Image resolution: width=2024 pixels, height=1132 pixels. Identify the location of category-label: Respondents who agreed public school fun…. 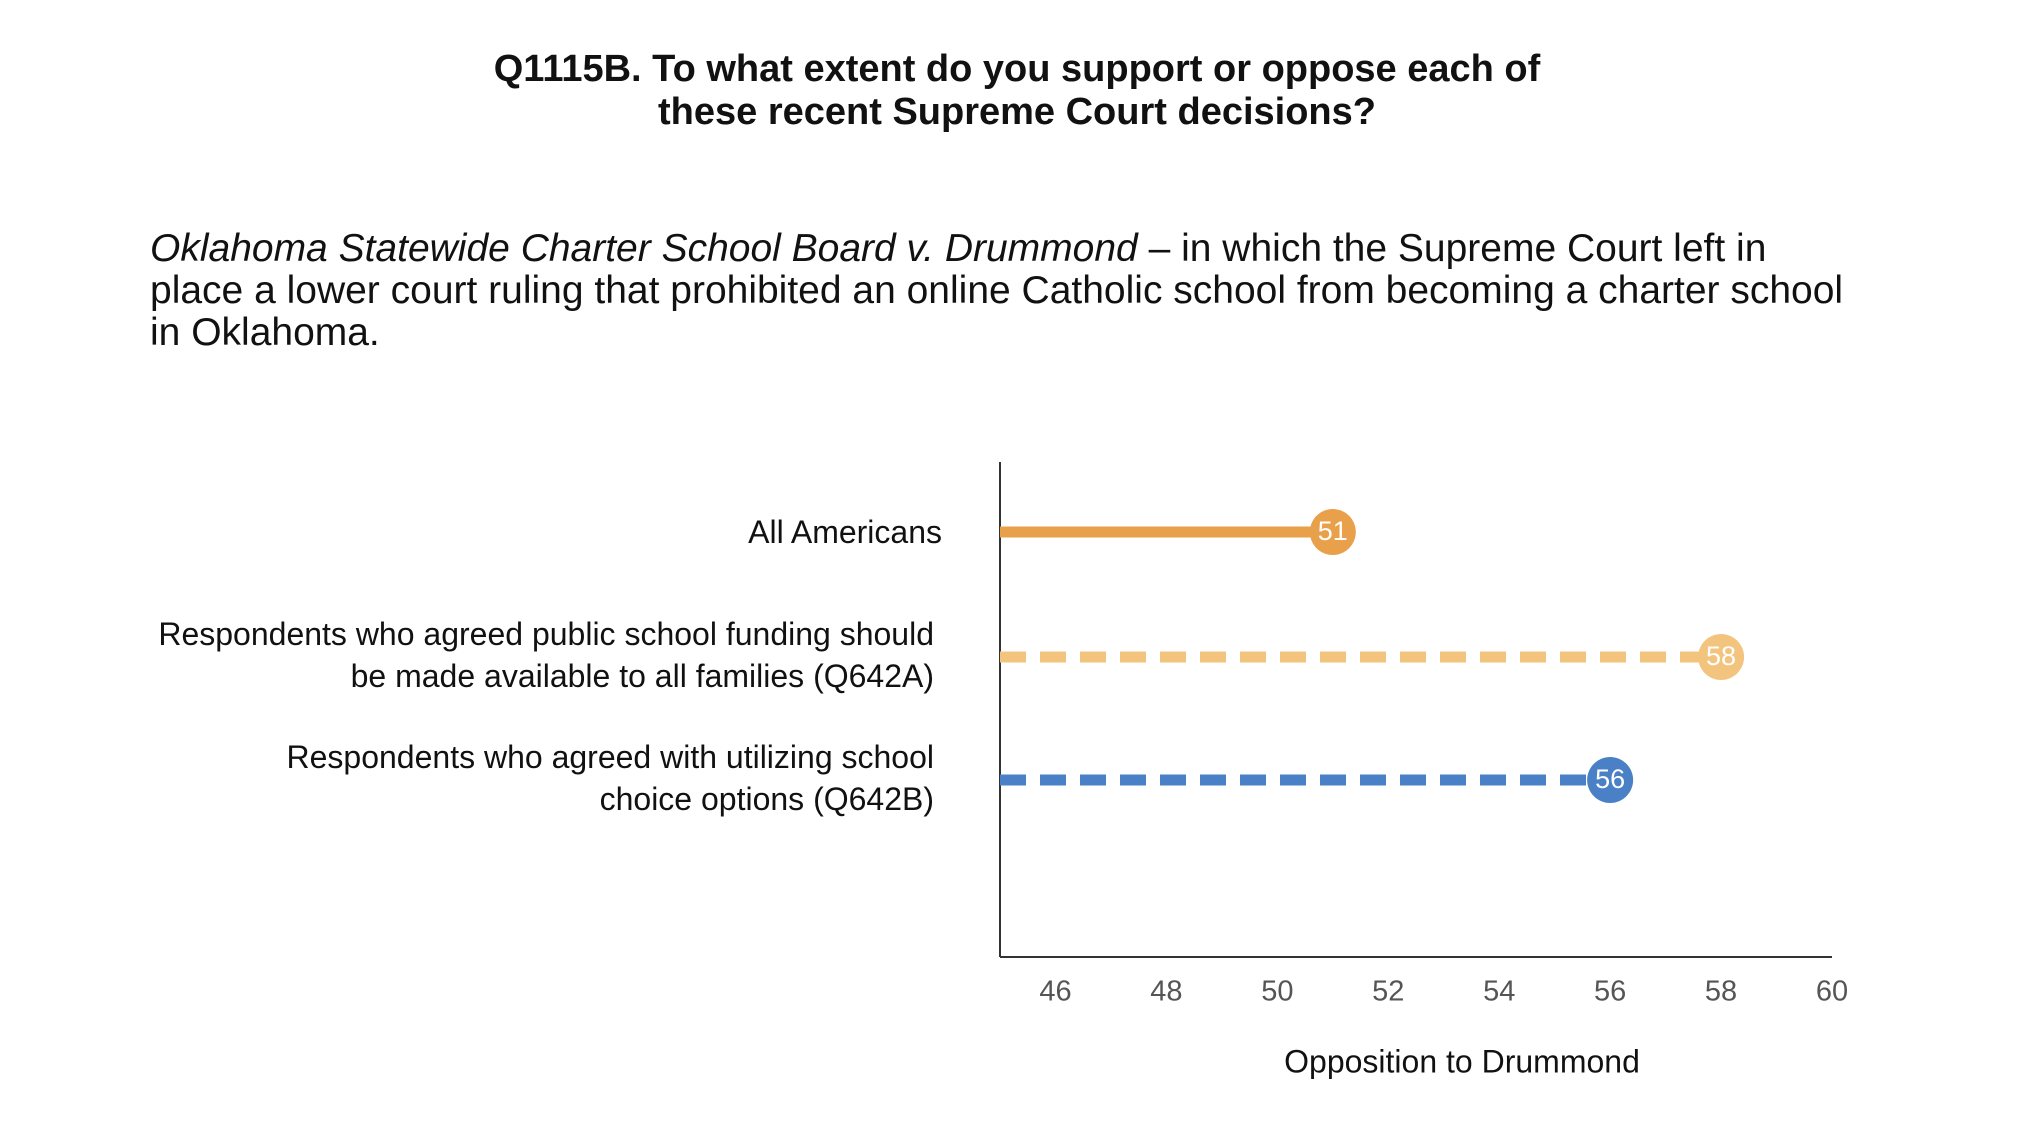
(546, 655).